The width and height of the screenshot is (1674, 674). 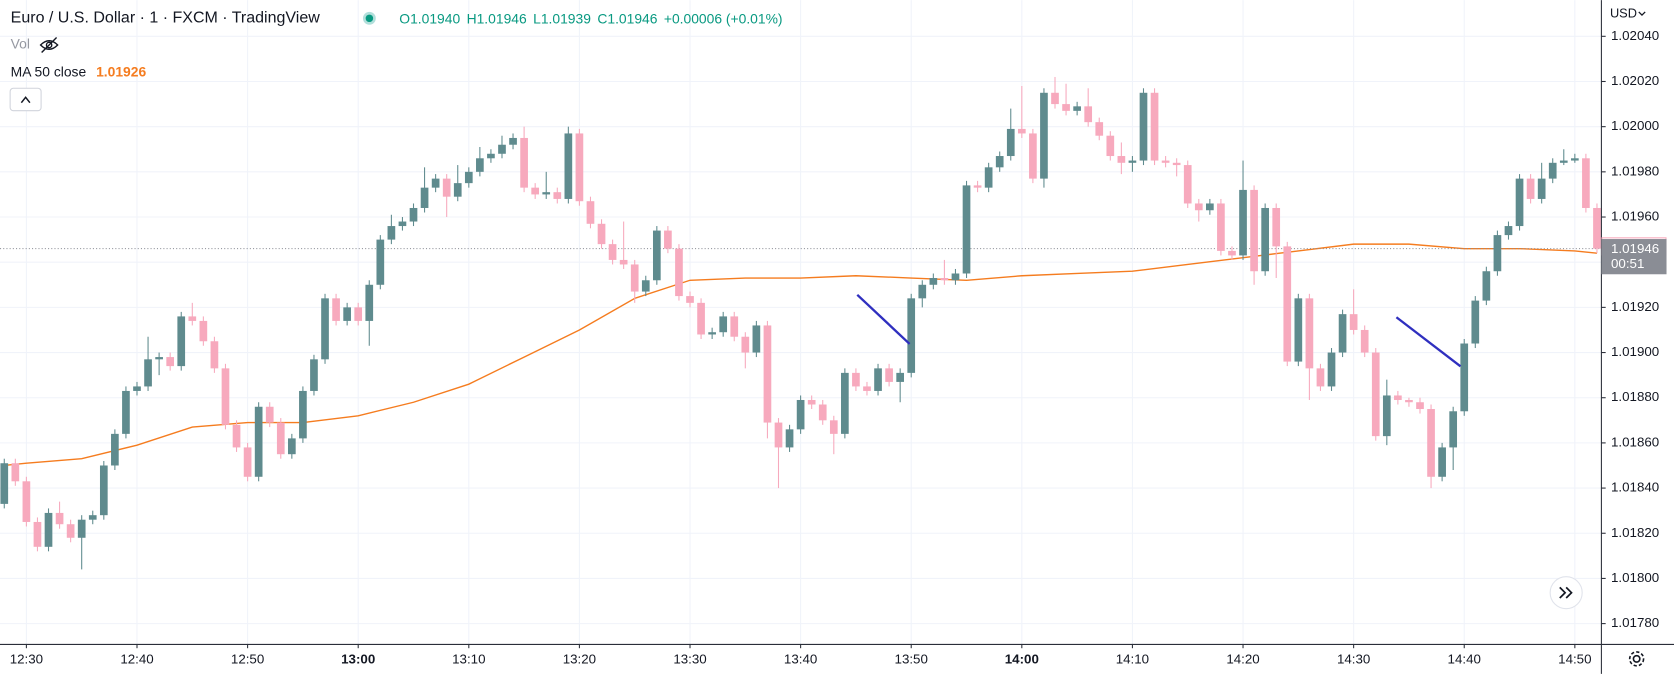 I want to click on y-tick-label: 1.02000, so click(x=1635, y=125).